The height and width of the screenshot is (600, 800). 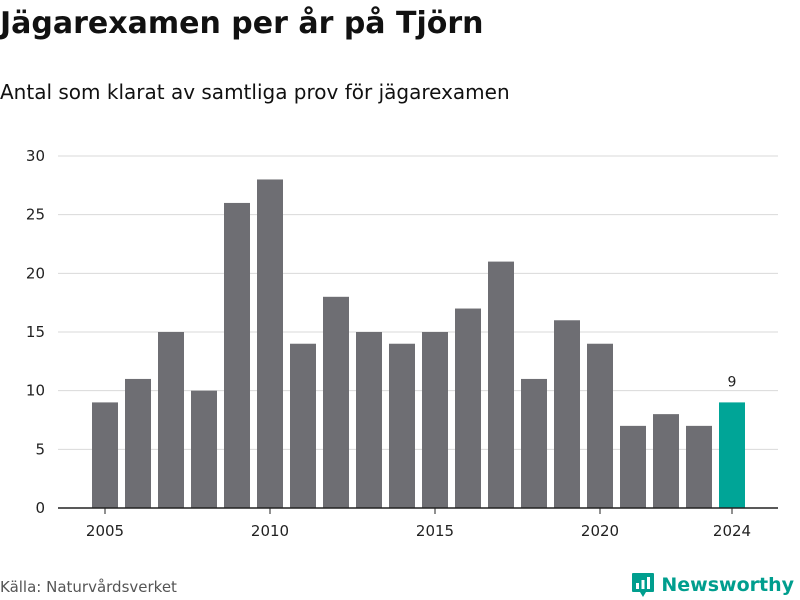 What do you see at coordinates (600, 531) in the screenshot?
I see `x-tick-label: 2020` at bounding box center [600, 531].